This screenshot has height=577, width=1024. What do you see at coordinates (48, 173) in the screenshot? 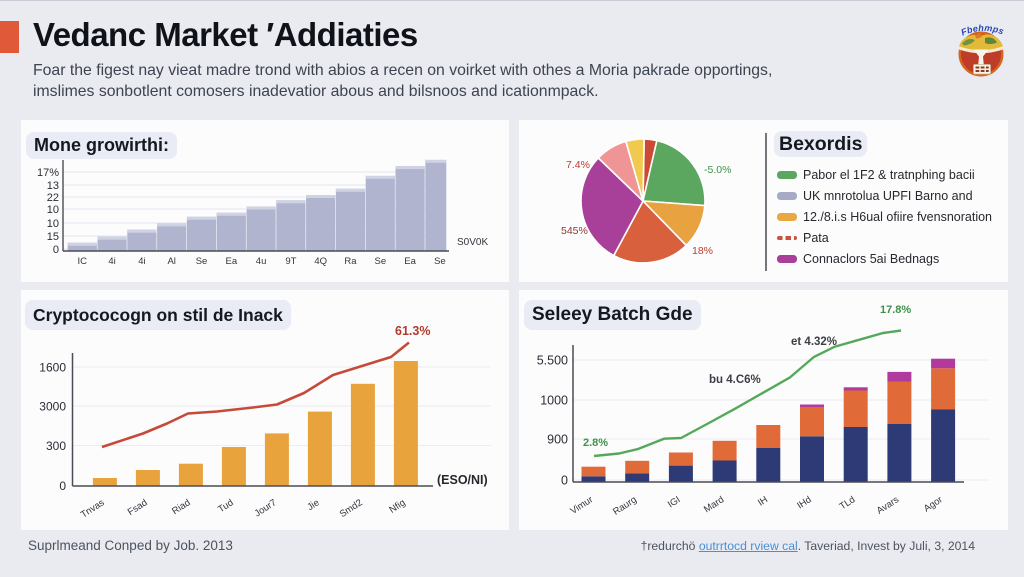
I see `svg-text: 17%` at bounding box center [48, 173].